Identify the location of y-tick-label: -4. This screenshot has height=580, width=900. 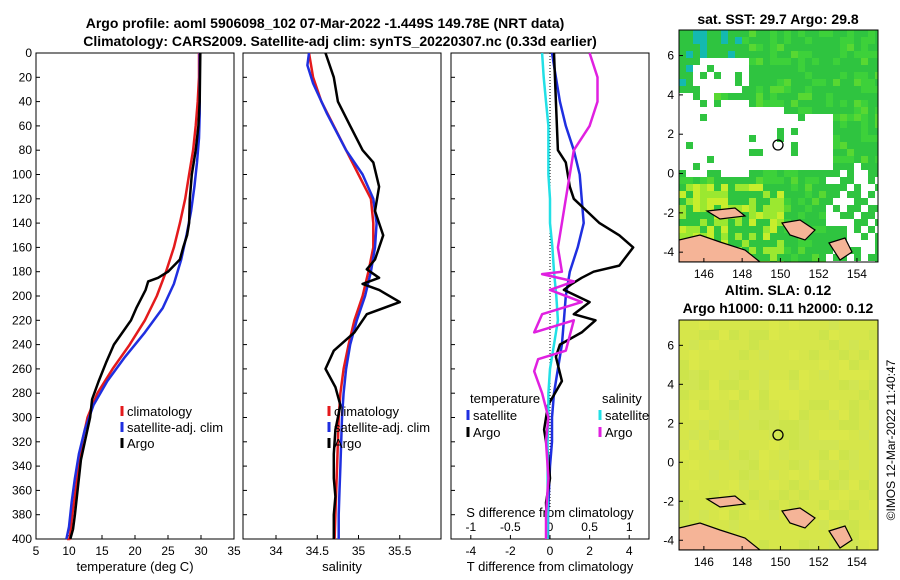
(668, 540).